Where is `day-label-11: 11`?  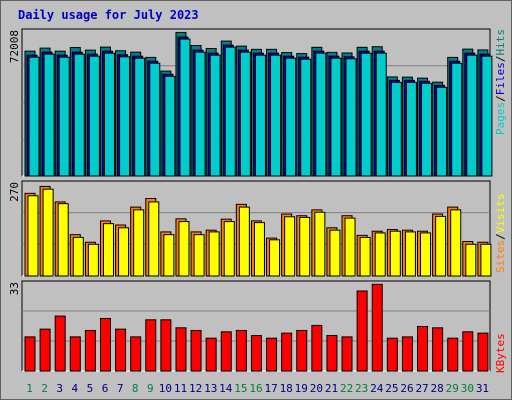 day-label-11: 11 is located at coordinates (180, 388).